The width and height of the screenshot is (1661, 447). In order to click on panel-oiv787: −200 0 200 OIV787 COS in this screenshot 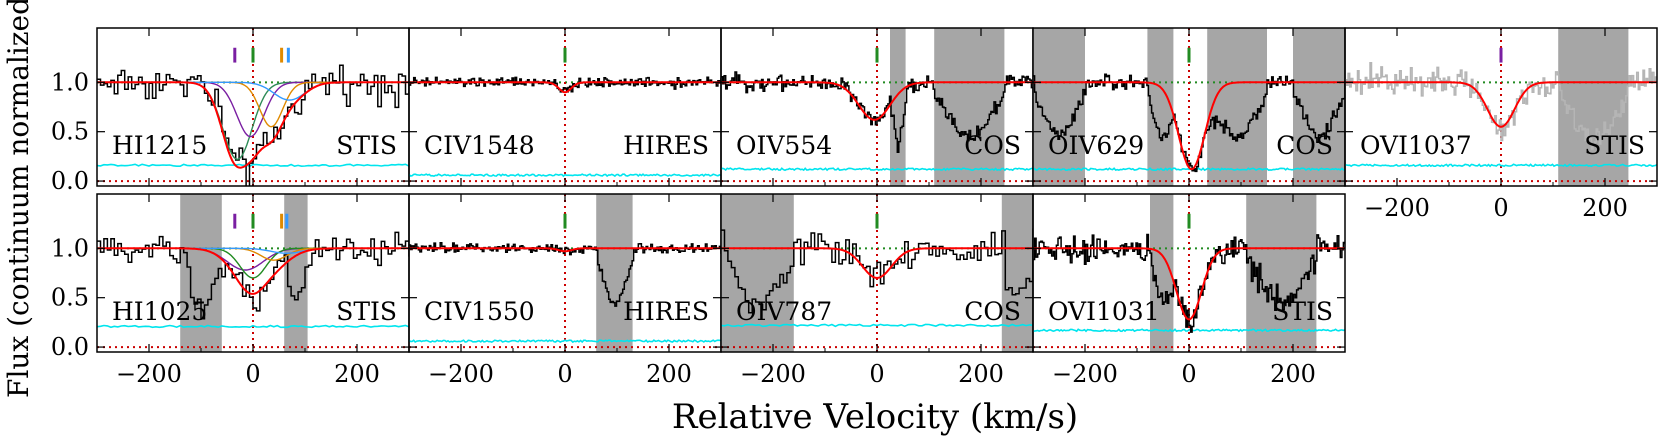, I will do `click(877, 290)`.